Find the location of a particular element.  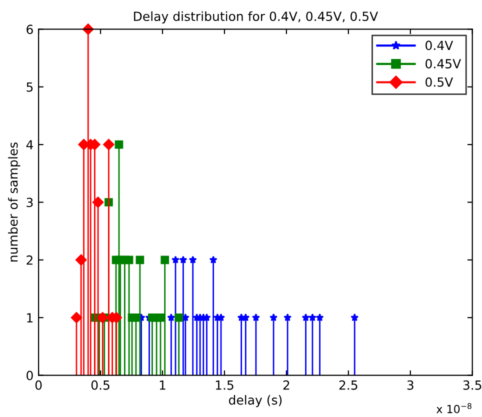

x-tick-label: 0.5 is located at coordinates (100, 385).